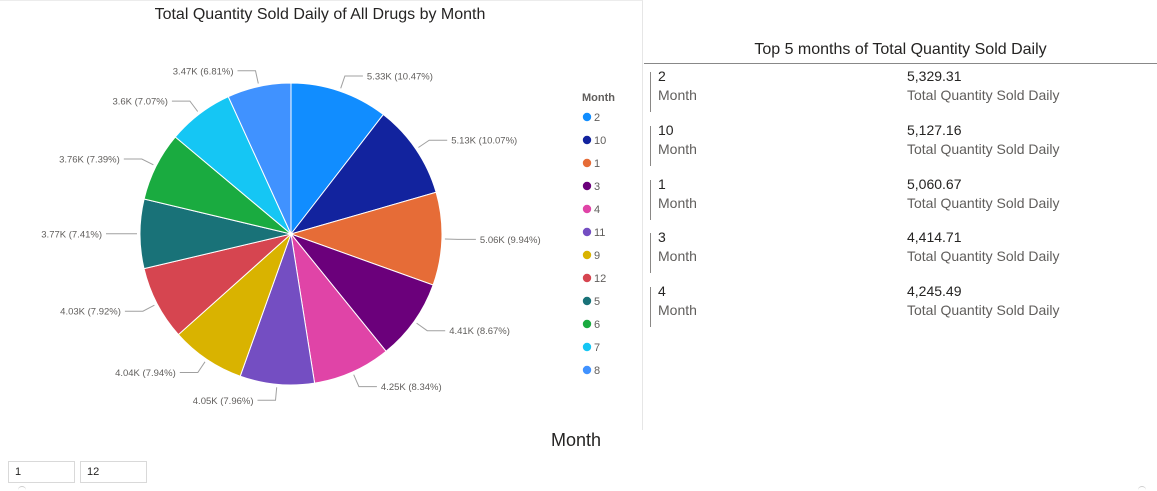 The height and width of the screenshot is (491, 1157). Describe the element at coordinates (662, 291) in the screenshot. I see `card-month-value: 4` at that location.